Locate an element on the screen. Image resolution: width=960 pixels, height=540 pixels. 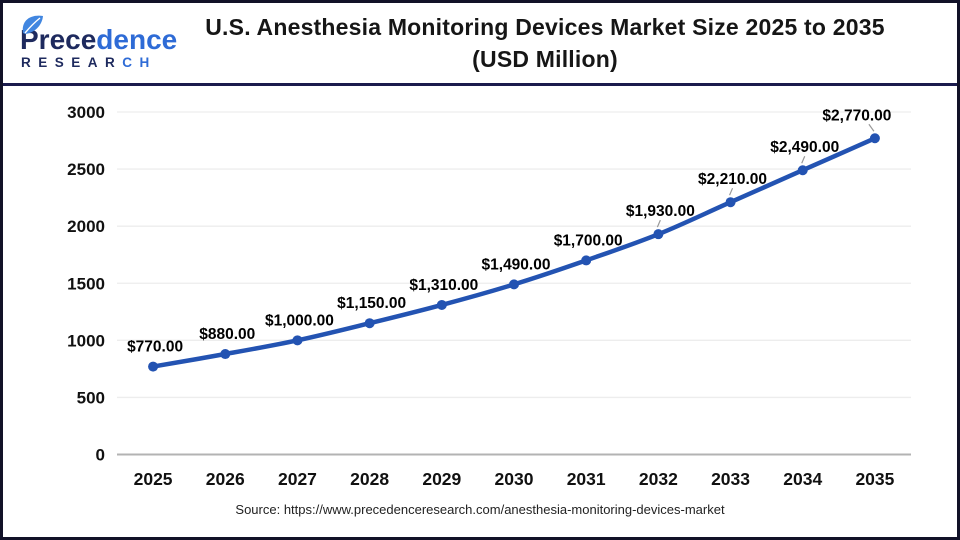
x-axis-tick-label: 2030 is located at coordinates (514, 479).